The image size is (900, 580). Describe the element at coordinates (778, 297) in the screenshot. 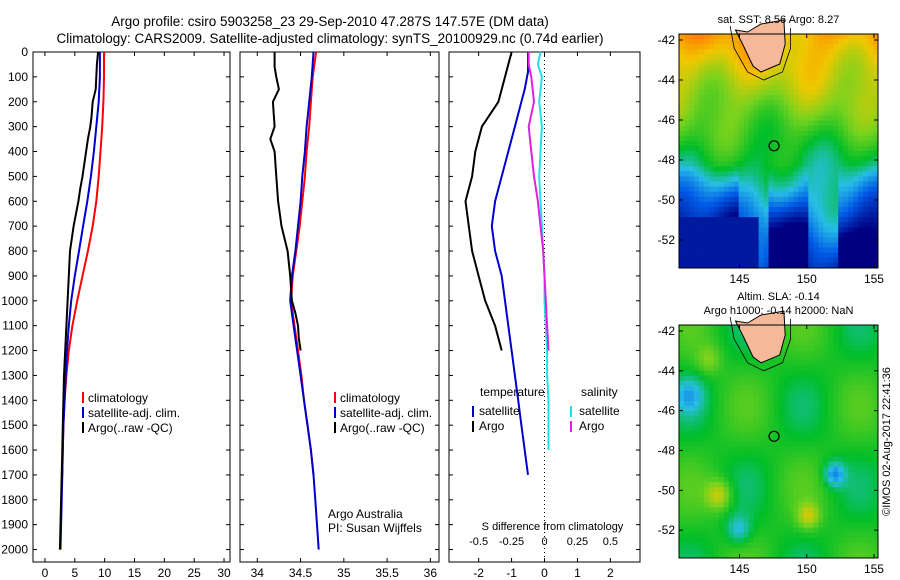

I see `map-title: Altim. SLA: -0.14` at that location.